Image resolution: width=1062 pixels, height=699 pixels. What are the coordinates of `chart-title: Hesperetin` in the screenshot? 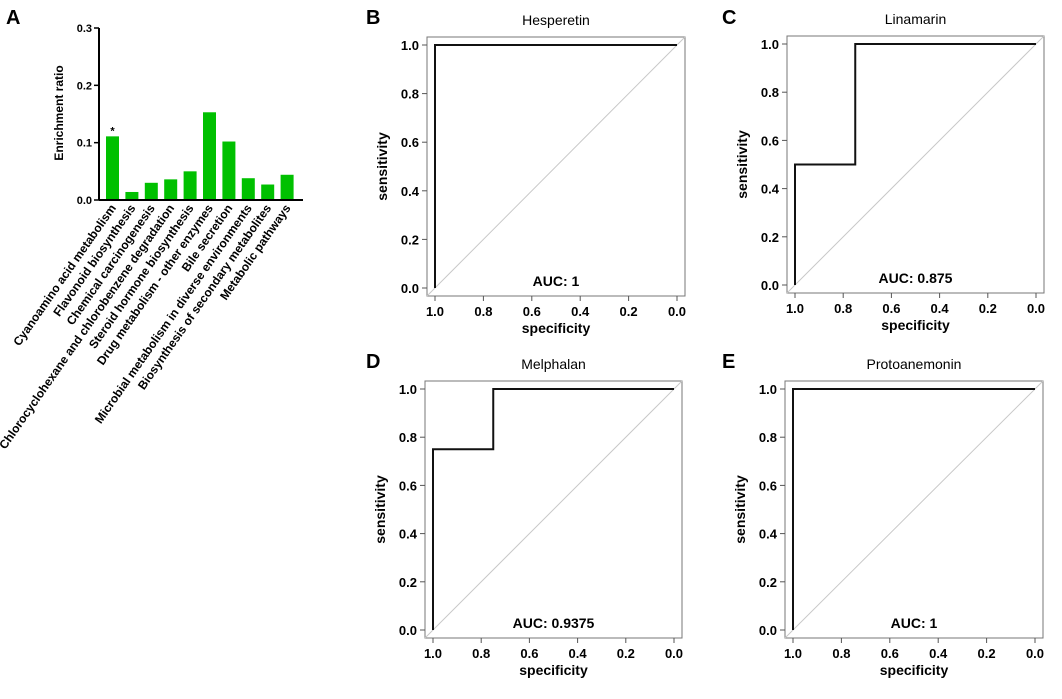 It's located at (556, 20).